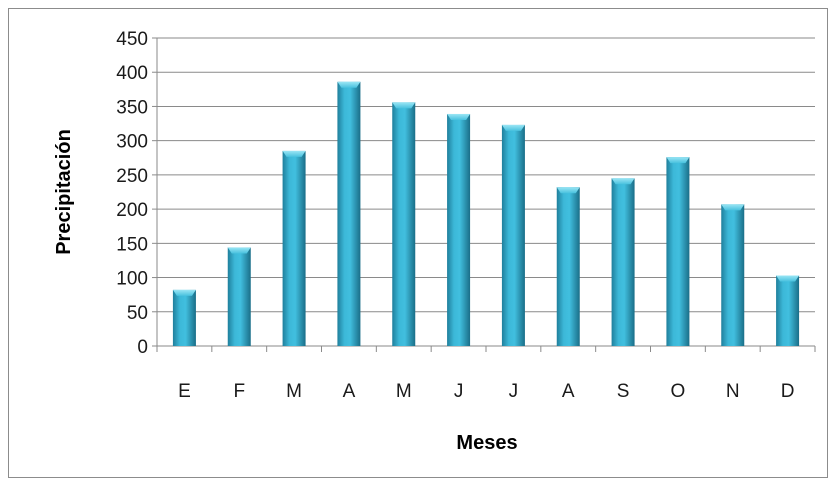 Image resolution: width=832 pixels, height=483 pixels. What do you see at coordinates (132, 193) in the screenshot?
I see `y-tick-labels: 0 50 100 150 200 250 300 350 400 450` at bounding box center [132, 193].